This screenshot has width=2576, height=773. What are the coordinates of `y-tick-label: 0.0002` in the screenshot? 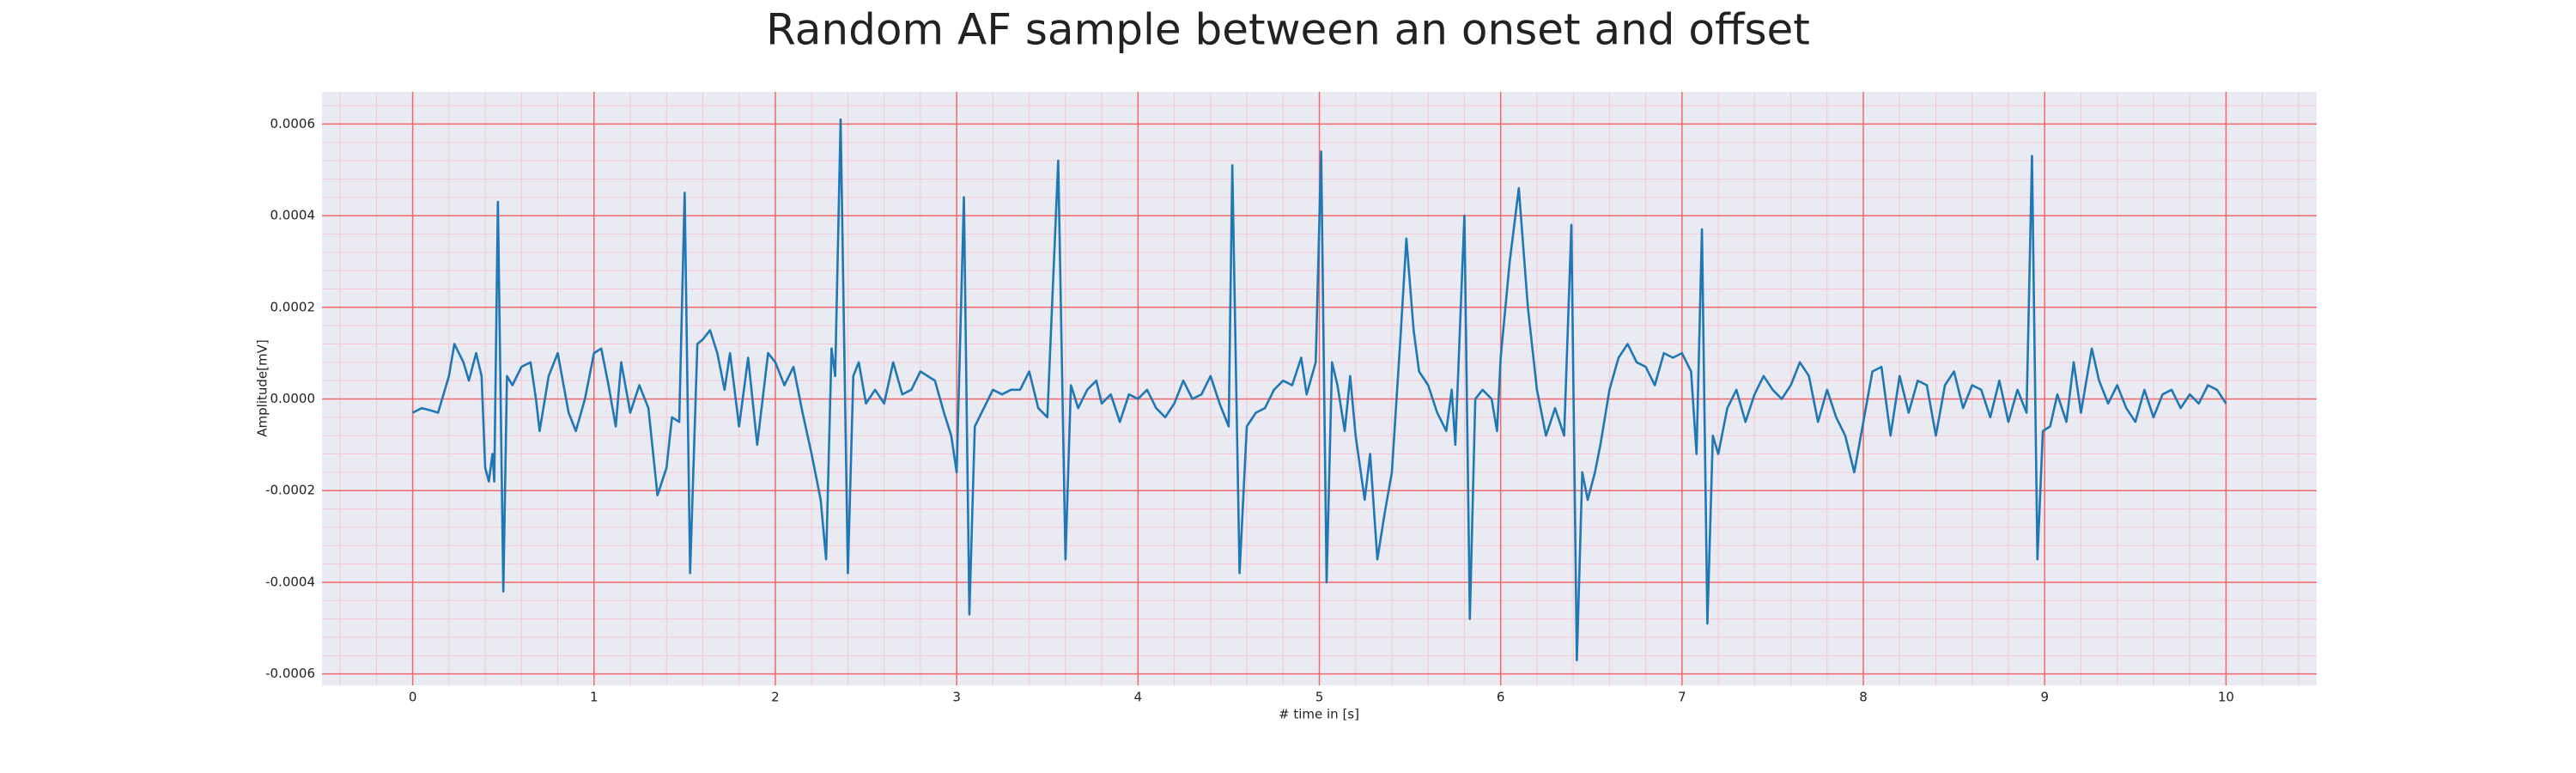 It's located at (293, 306).